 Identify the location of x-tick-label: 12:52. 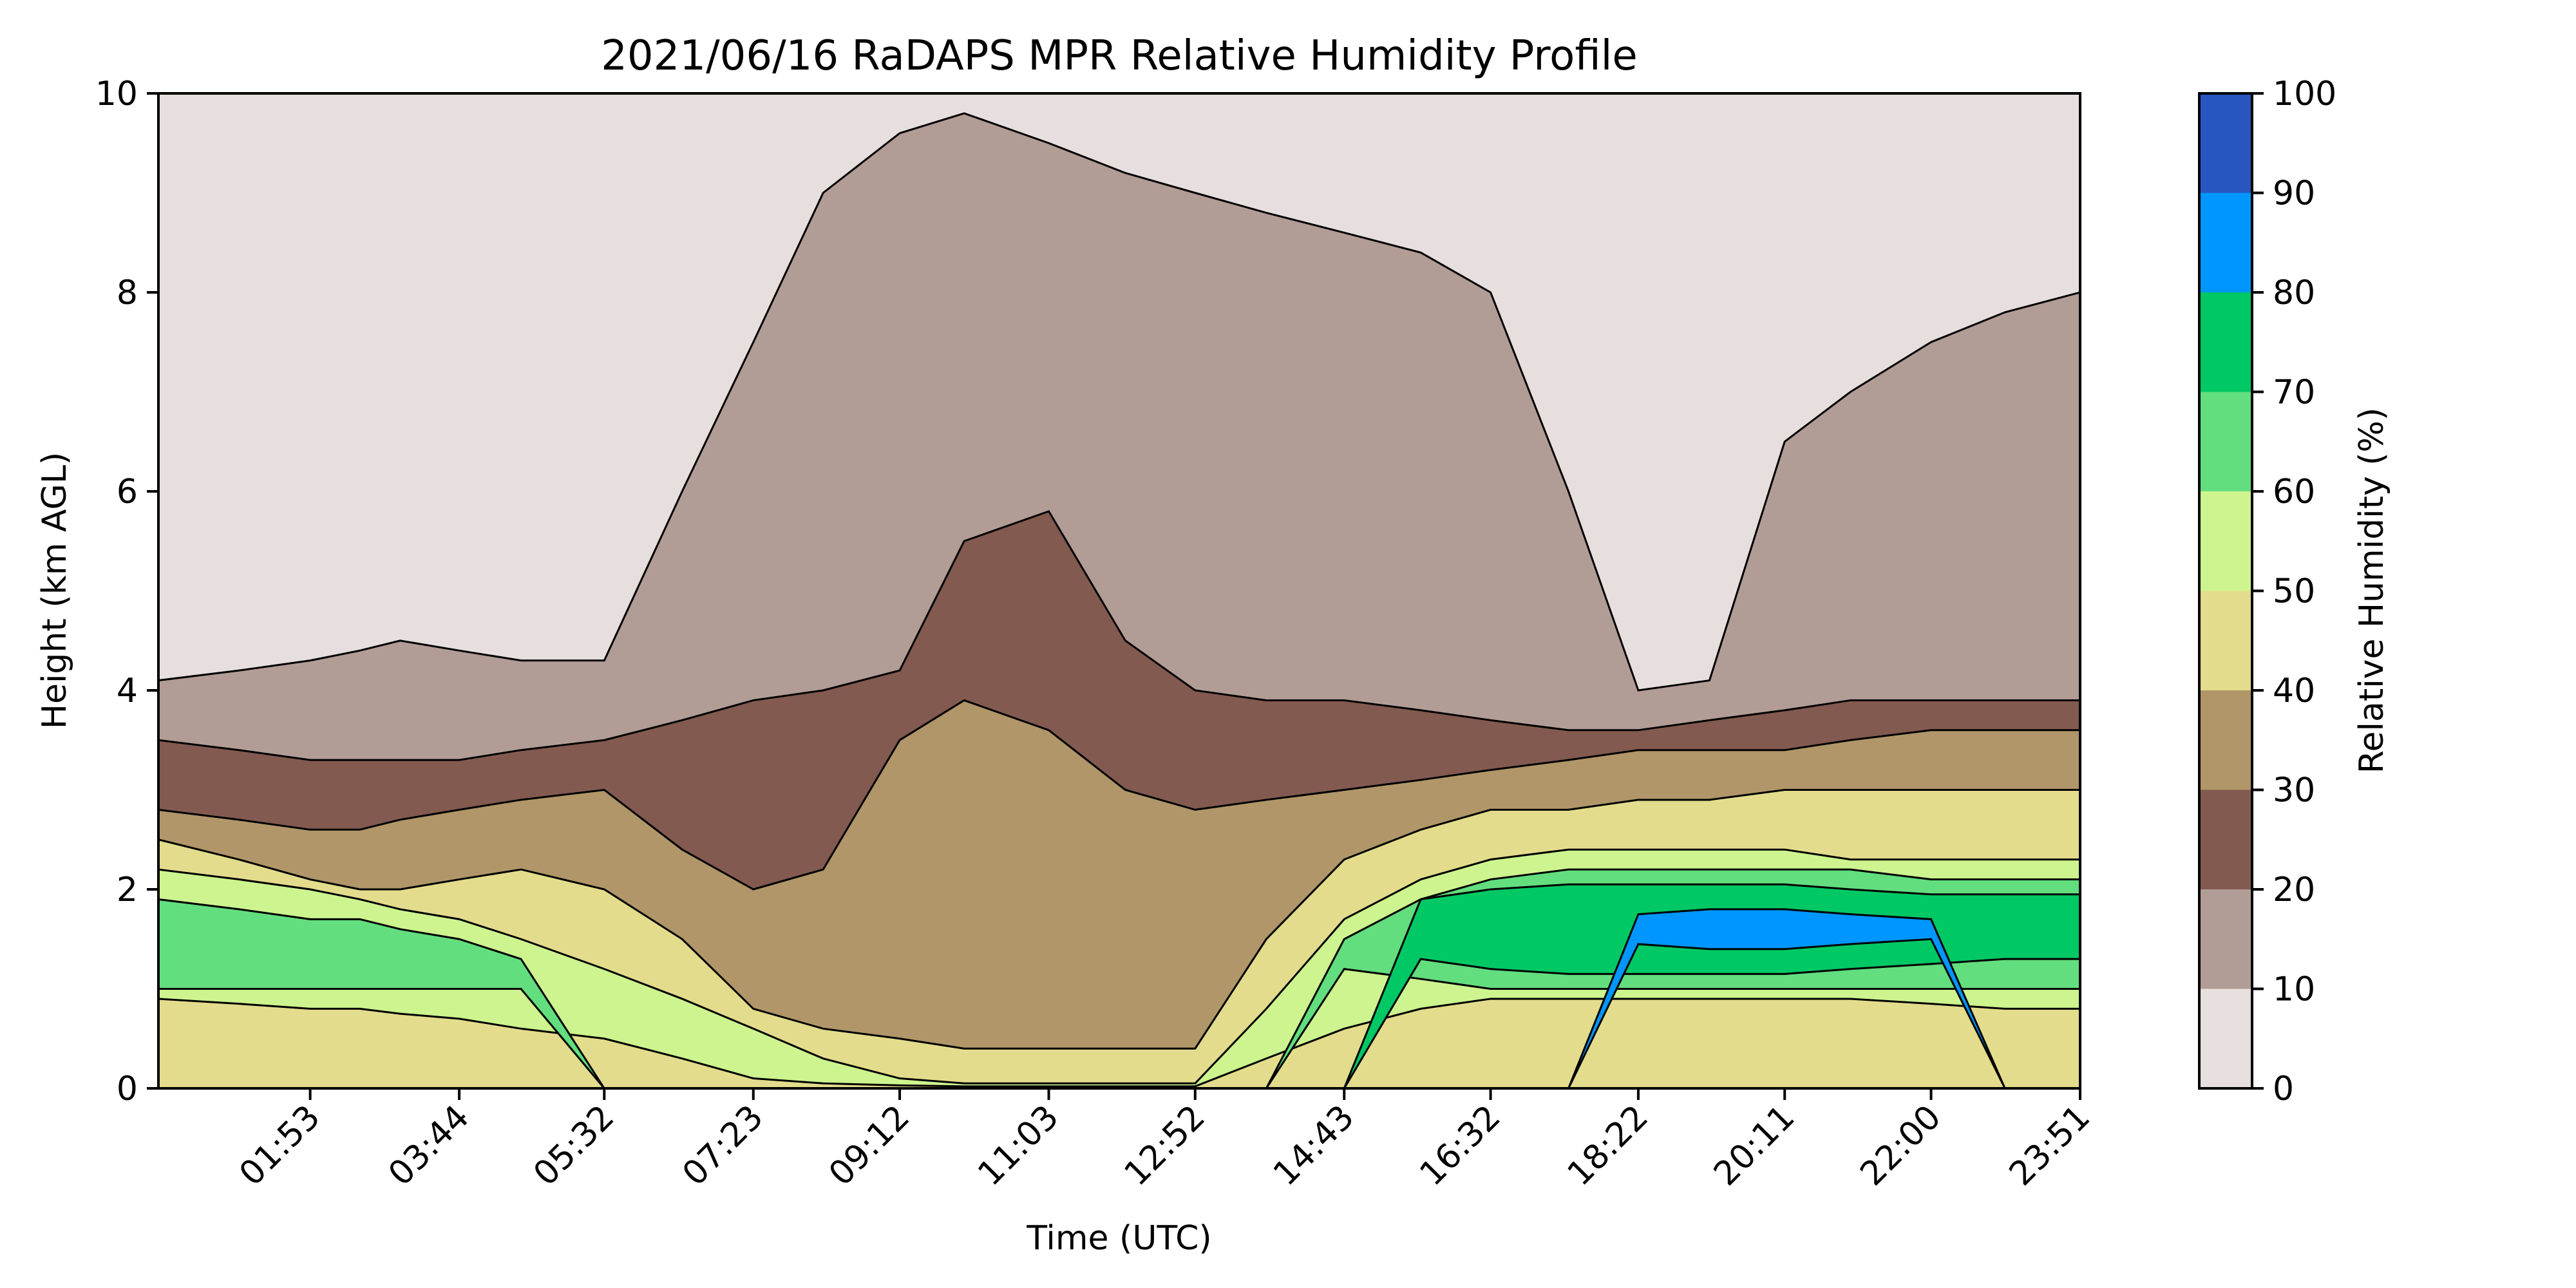
(1165, 1145).